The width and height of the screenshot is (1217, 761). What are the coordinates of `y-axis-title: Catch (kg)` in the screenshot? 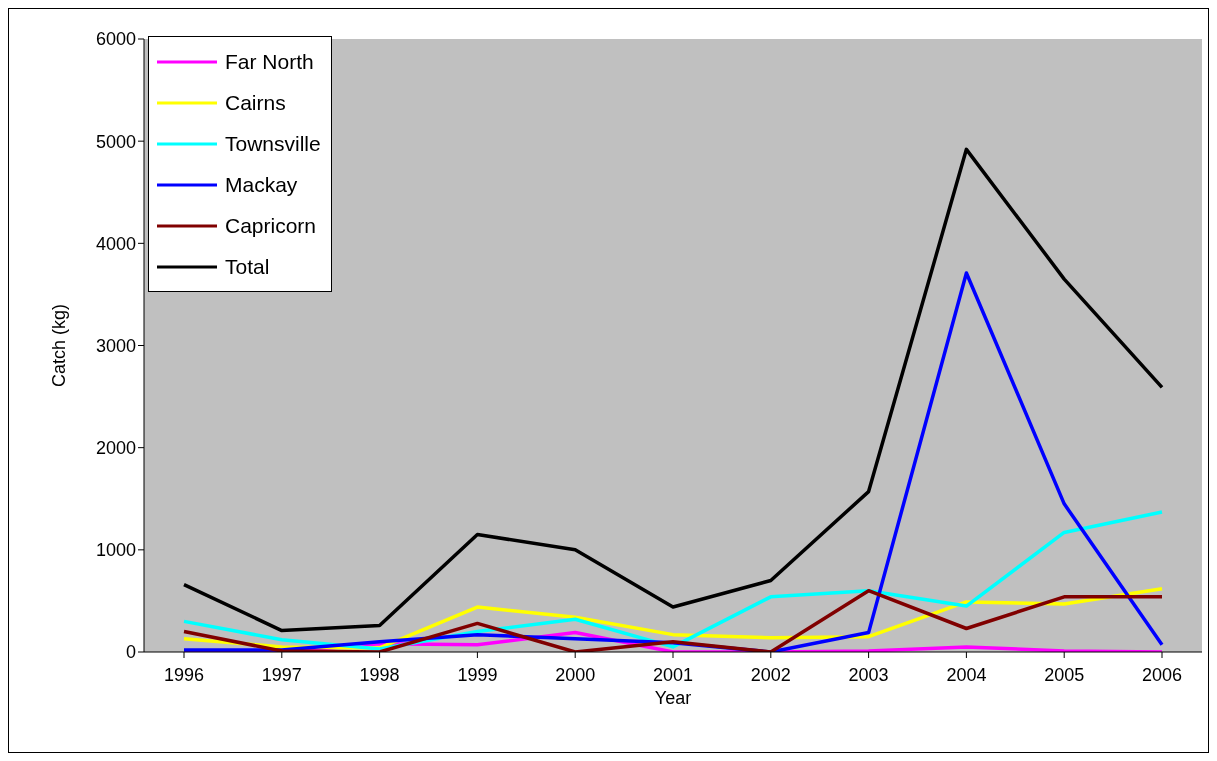 It's located at (59, 345).